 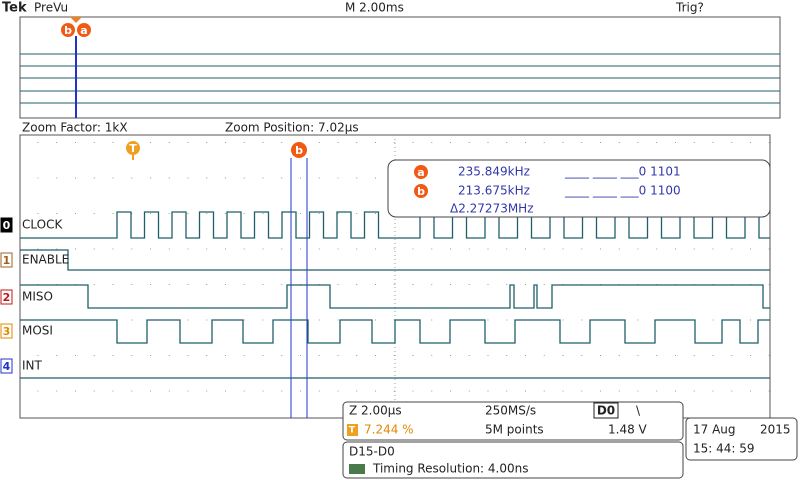 I want to click on cursor-b-badge, so click(x=68, y=30).